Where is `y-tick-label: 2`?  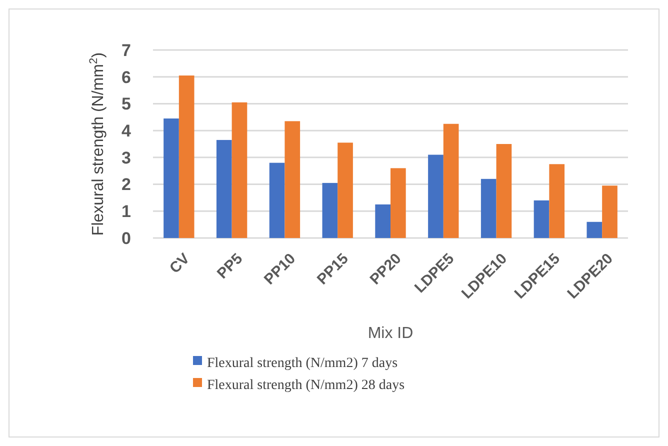 y-tick-label: 2 is located at coordinates (126, 184).